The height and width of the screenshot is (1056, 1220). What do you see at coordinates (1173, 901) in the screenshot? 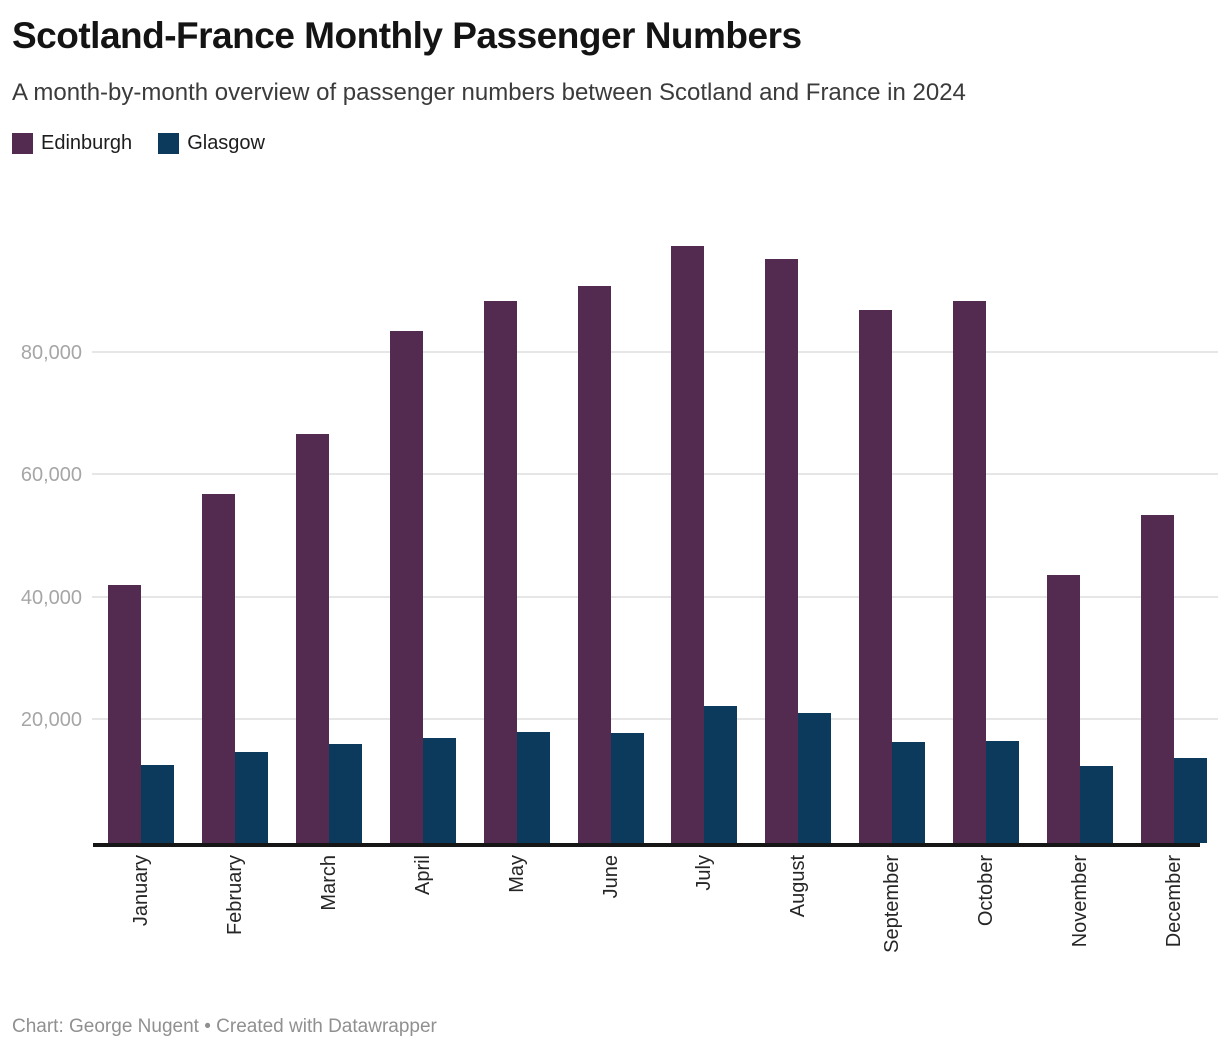
I see `x-axis-label-december: December` at bounding box center [1173, 901].